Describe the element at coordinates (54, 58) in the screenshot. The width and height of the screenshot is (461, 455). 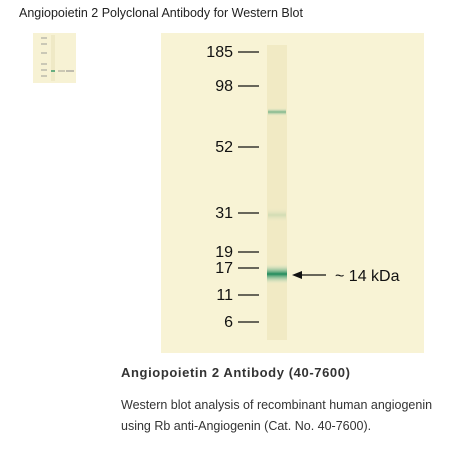
I see `thumbnail` at that location.